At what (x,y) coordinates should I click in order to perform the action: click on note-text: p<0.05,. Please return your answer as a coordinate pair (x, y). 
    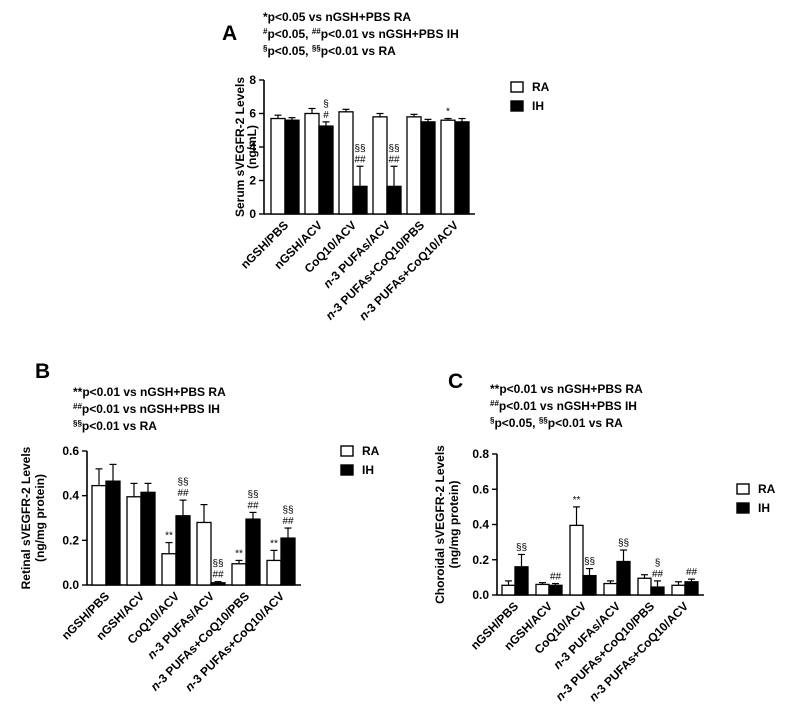
    Looking at the image, I should click on (289, 34).